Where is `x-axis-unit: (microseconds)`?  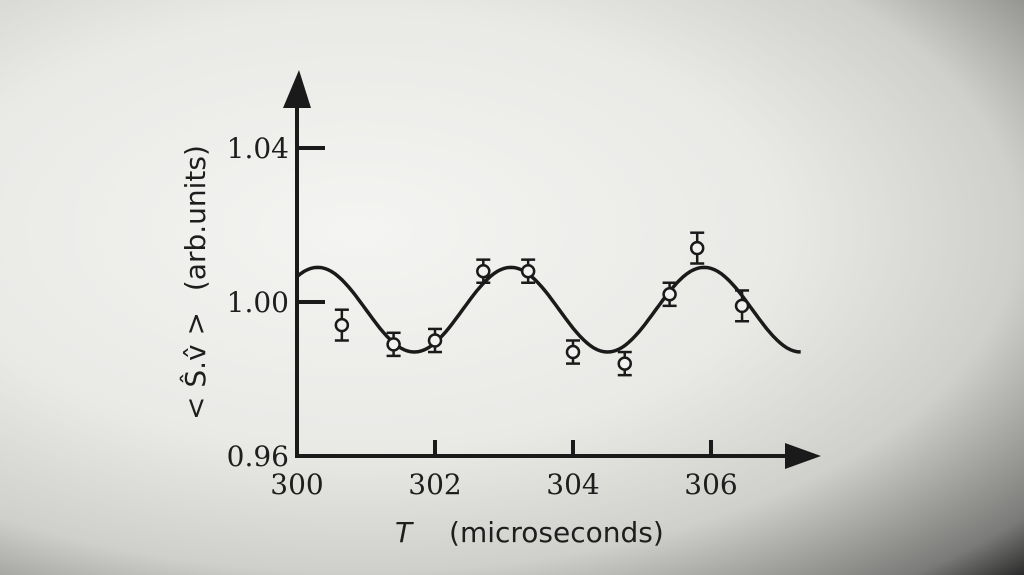 x-axis-unit: (microseconds) is located at coordinates (556, 532).